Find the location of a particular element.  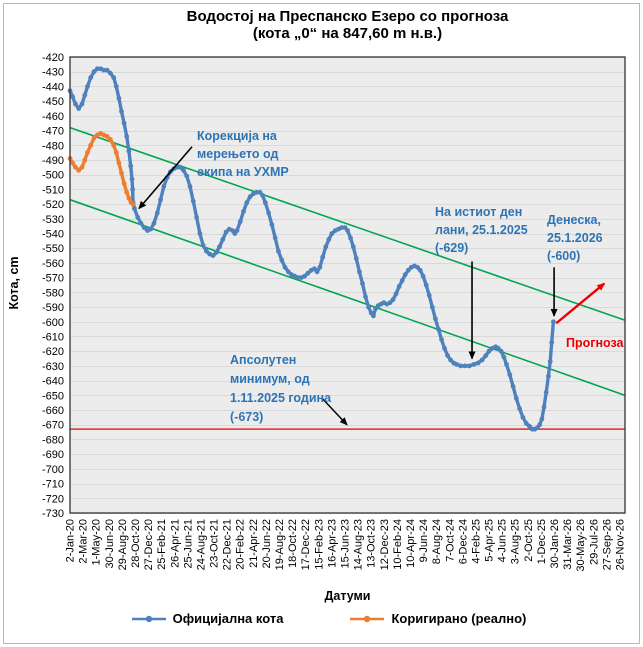

x-tick-label: 6-Dec-24 is located at coordinates (463, 541).